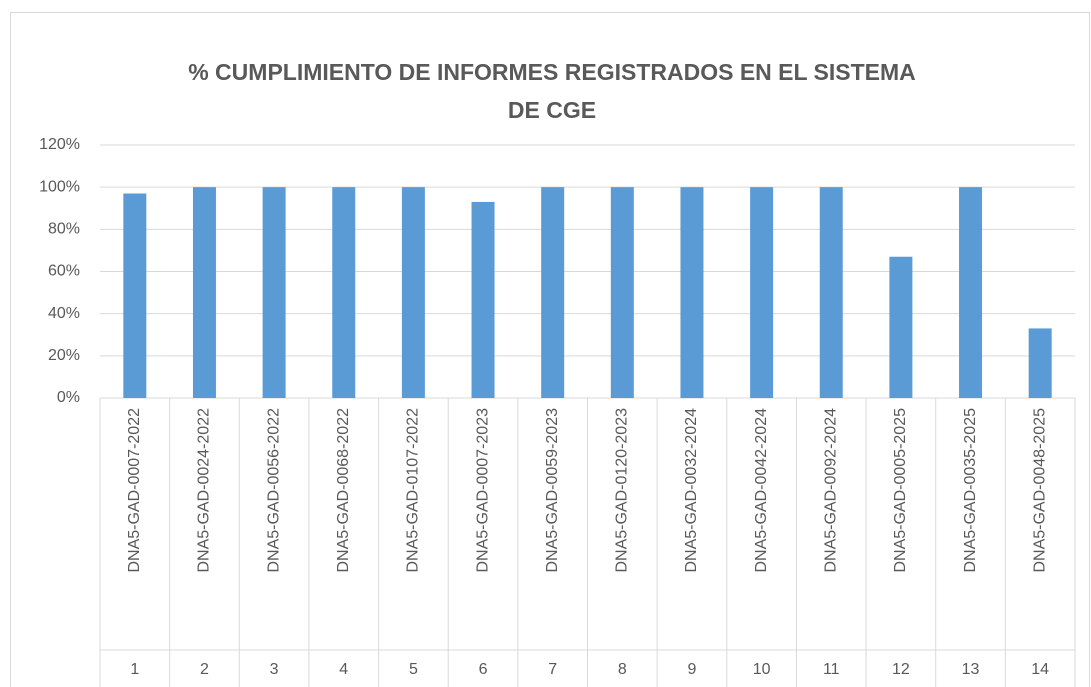 The height and width of the screenshot is (687, 1091). What do you see at coordinates (971, 669) in the screenshot?
I see `x-group-label: 13` at bounding box center [971, 669].